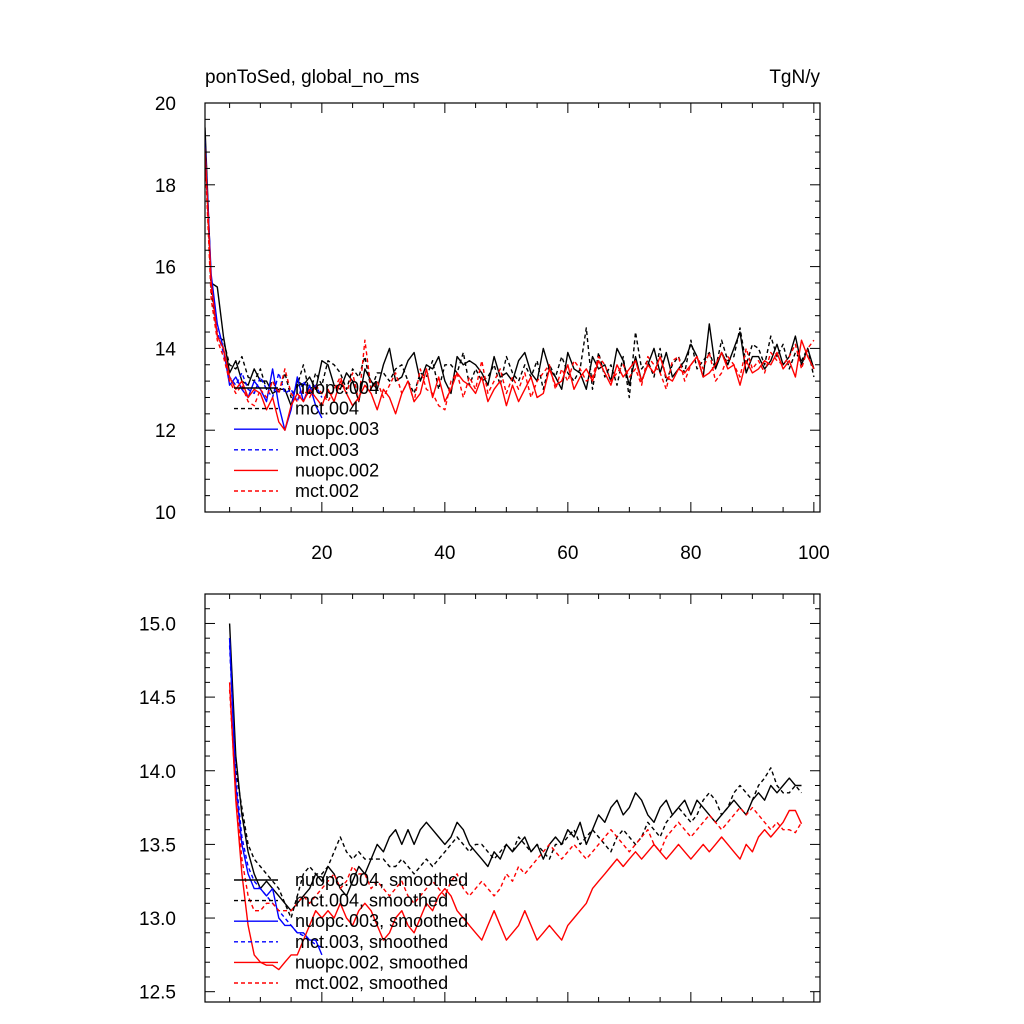  Describe the element at coordinates (444, 553) in the screenshot. I see `x-tick-label: 40` at that location.